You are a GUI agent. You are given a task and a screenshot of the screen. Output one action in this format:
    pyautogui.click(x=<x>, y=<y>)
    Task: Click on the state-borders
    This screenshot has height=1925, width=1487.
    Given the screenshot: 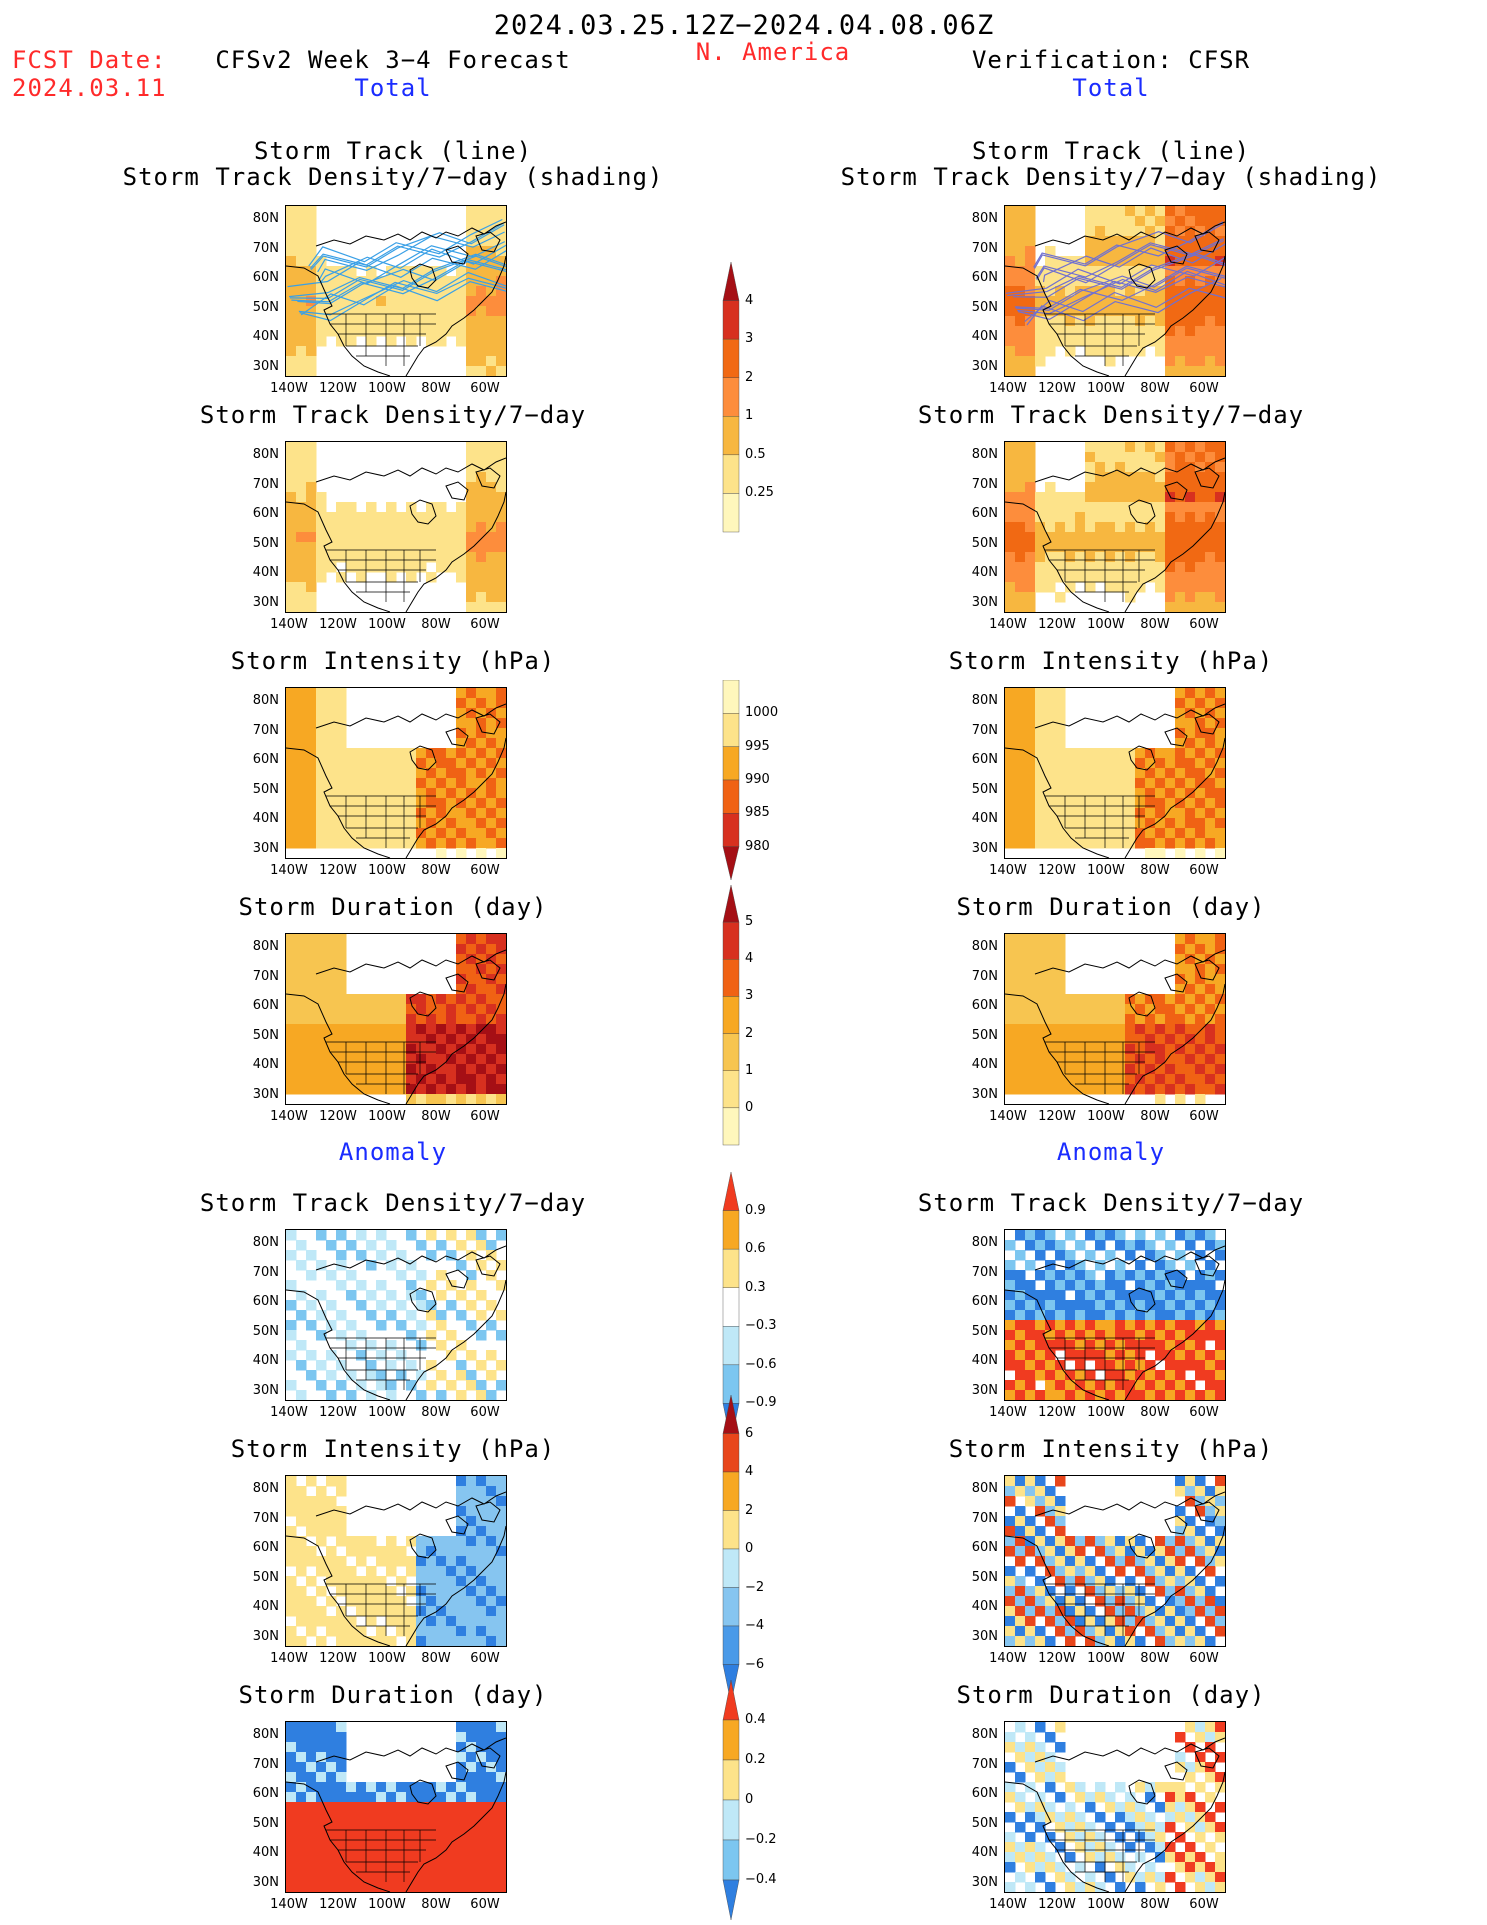 What is the action you would take?
    pyautogui.click(x=1100, y=339)
    